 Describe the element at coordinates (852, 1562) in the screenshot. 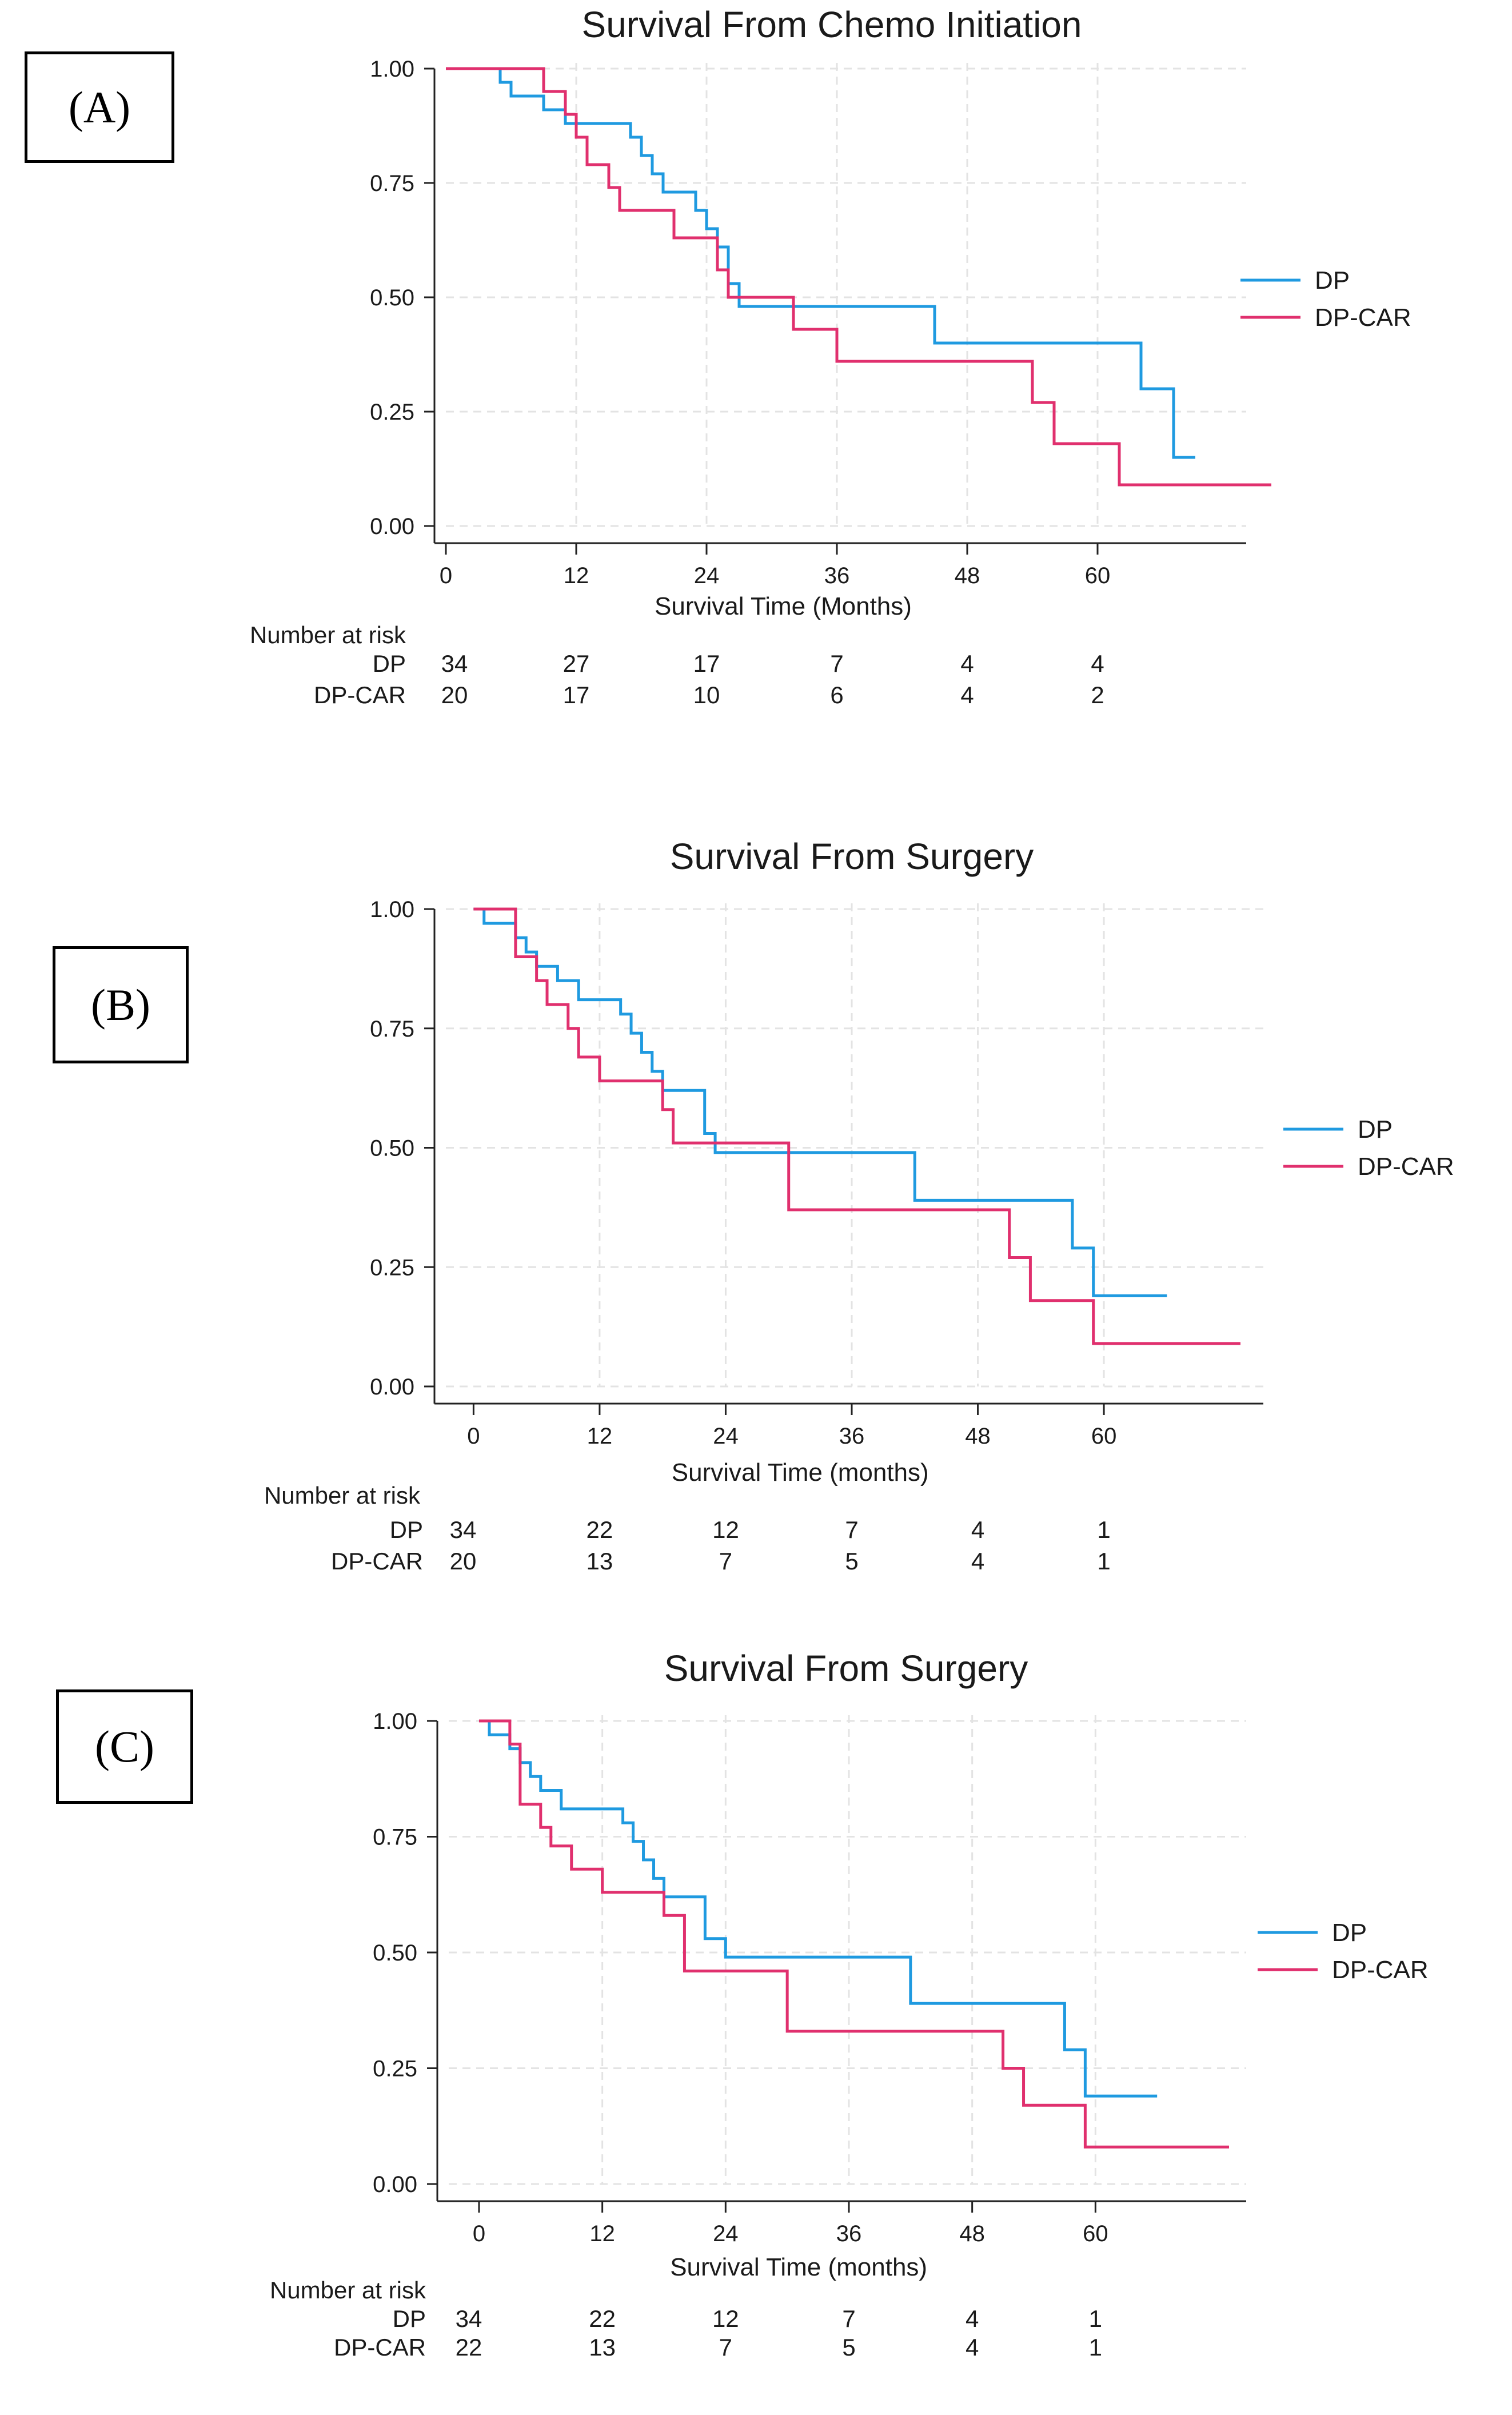

I see `risk-count: 5` at that location.